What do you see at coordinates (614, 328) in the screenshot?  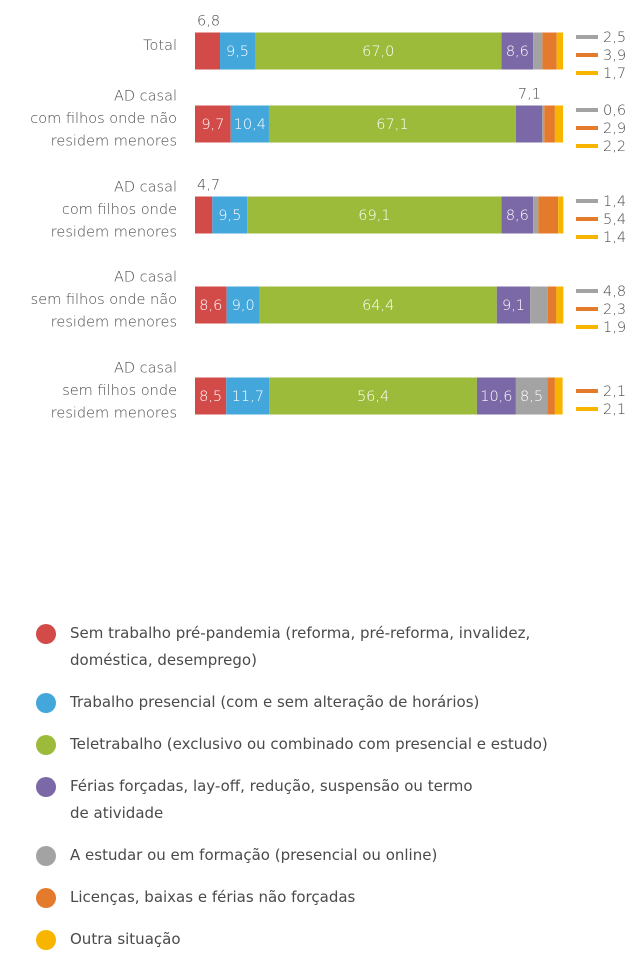 I see `value-label: 1,9` at bounding box center [614, 328].